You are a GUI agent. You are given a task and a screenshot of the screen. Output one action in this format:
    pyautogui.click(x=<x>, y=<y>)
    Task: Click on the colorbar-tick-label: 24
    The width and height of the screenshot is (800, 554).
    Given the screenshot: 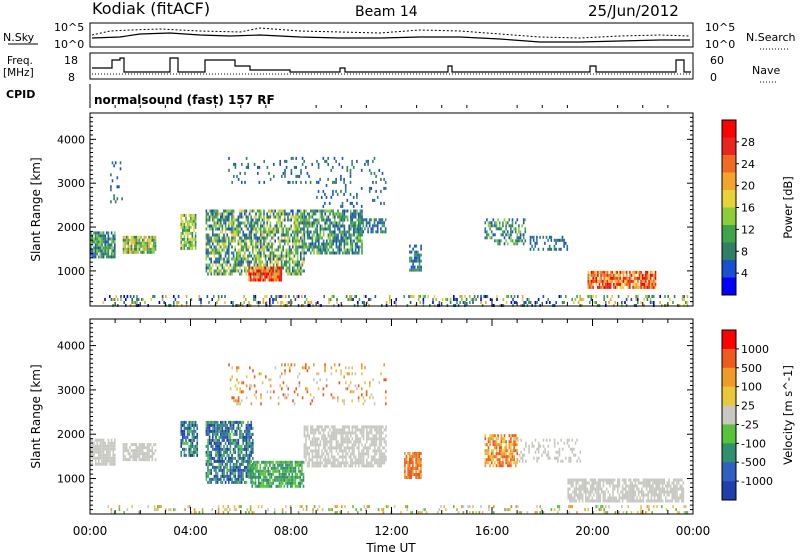 What is the action you would take?
    pyautogui.click(x=748, y=164)
    